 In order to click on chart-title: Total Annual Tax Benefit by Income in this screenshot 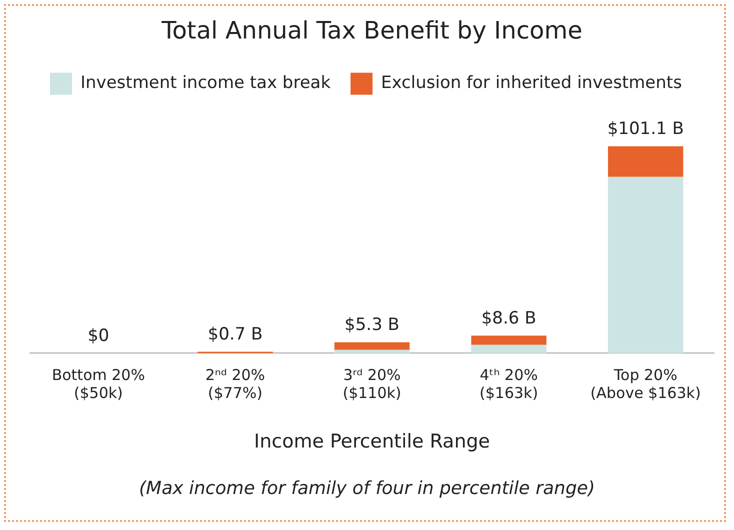, I will do `click(371, 30)`.